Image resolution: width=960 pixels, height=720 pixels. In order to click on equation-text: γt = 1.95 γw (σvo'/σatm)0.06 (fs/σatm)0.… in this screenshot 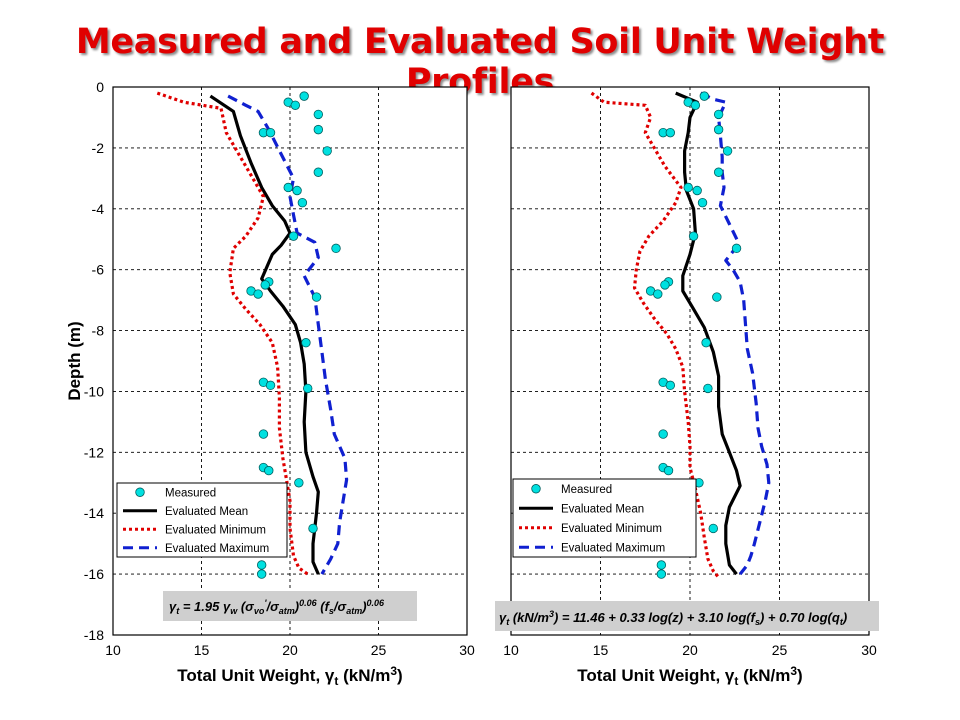, I will do `click(277, 607)`.